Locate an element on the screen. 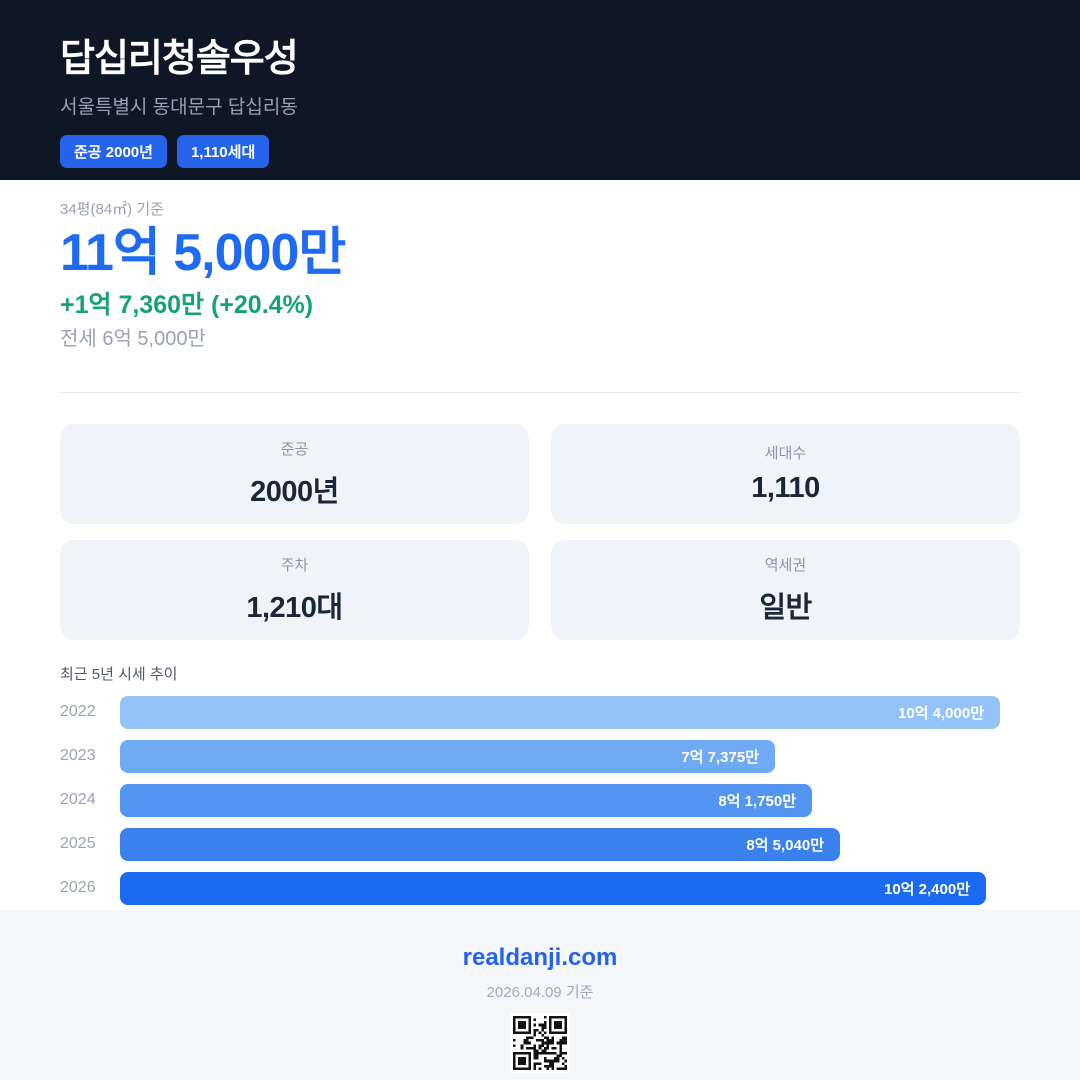  chart-bar-track: 8억 1,750만 is located at coordinates (570, 800).